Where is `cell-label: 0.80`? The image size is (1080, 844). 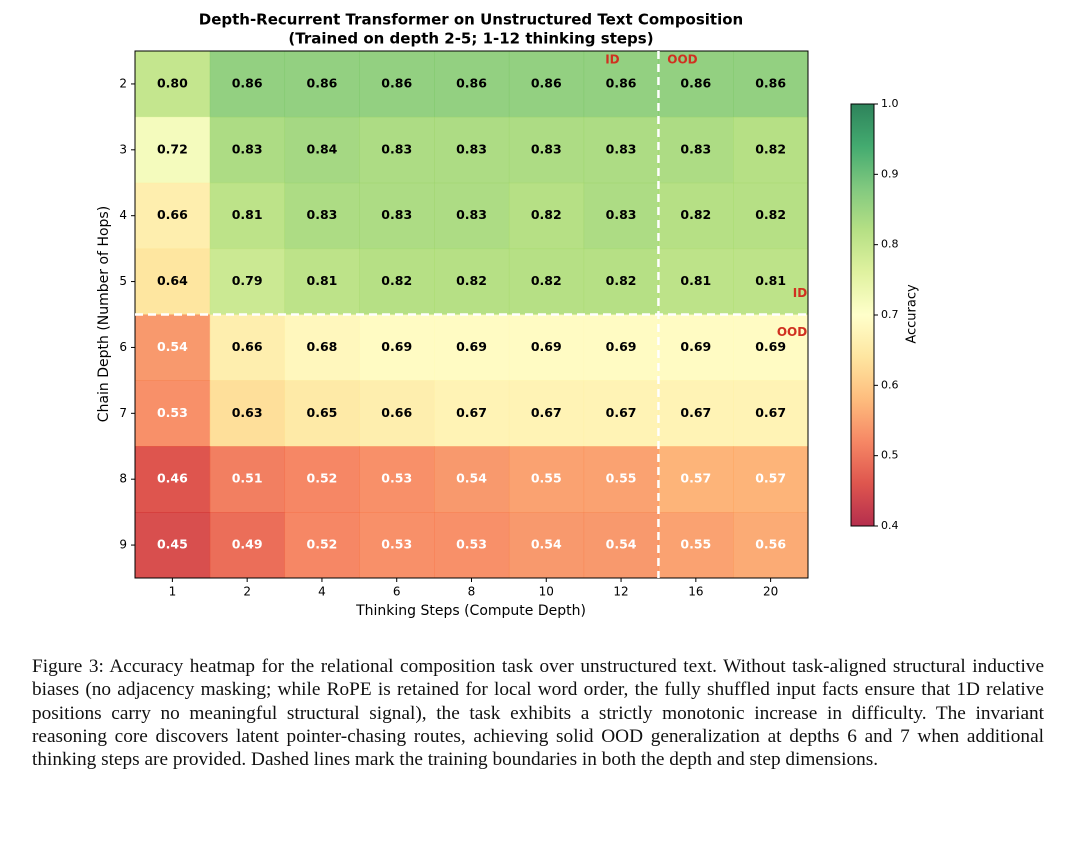
cell-label: 0.80 is located at coordinates (172, 82).